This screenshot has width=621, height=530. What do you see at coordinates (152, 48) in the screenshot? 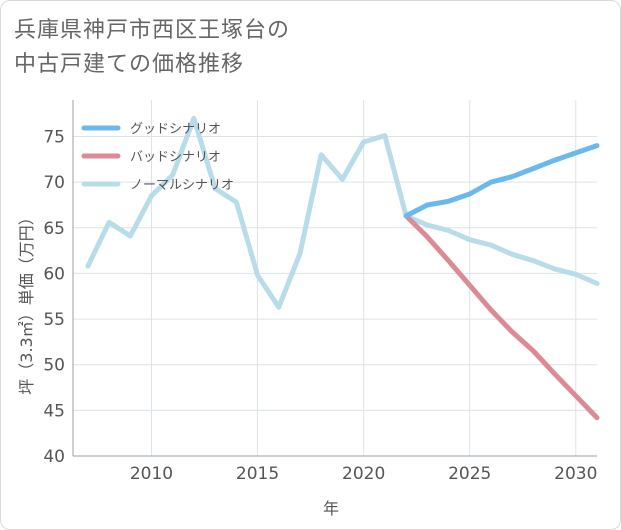
I see `chart-title: 兵庫県神戸市西区王塚台の 中古戸建ての価格推移` at bounding box center [152, 48].